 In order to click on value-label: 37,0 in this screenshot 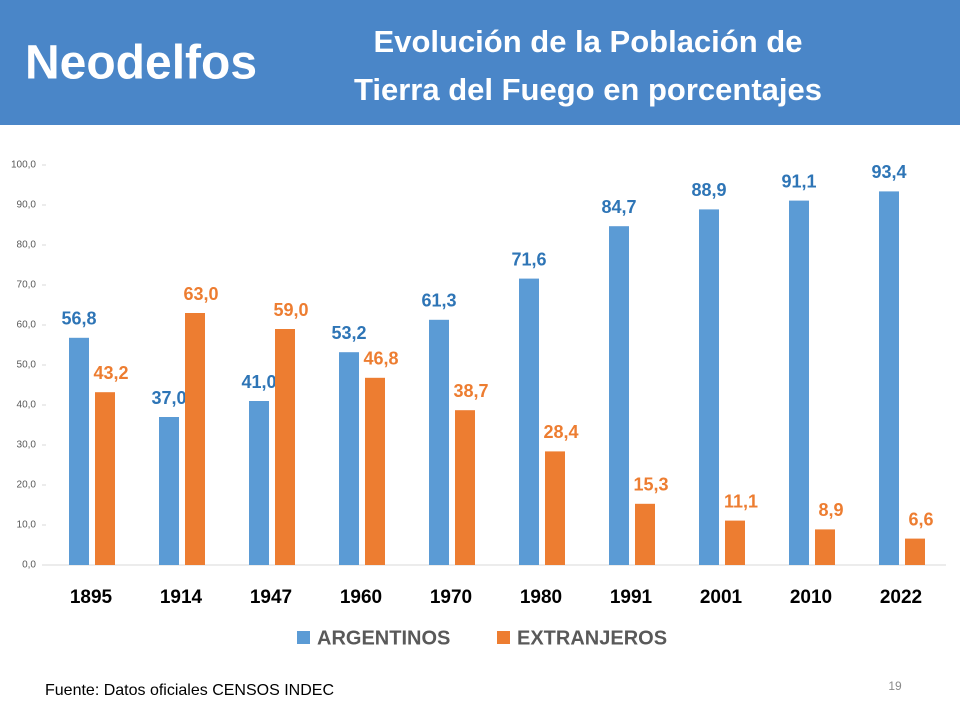, I will do `click(168, 398)`.